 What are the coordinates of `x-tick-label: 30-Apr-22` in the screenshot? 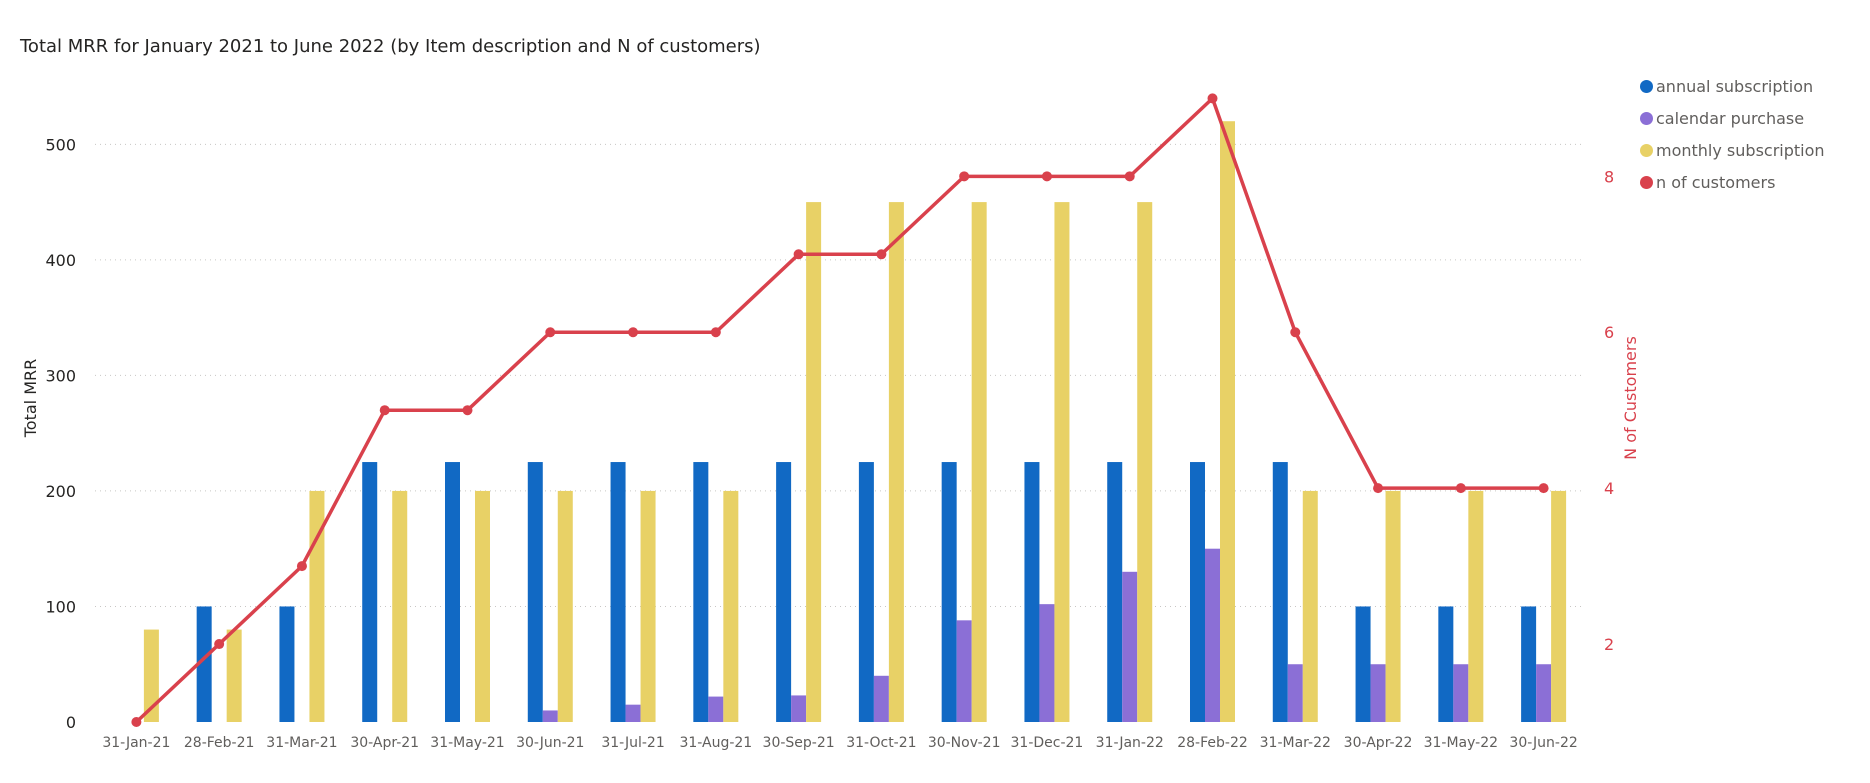 It's located at (1378, 743).